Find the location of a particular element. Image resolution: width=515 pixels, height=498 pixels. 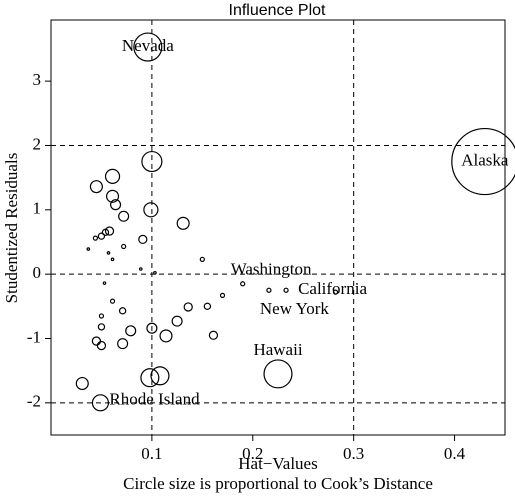

y-tick-label: 3 is located at coordinates (37, 79).